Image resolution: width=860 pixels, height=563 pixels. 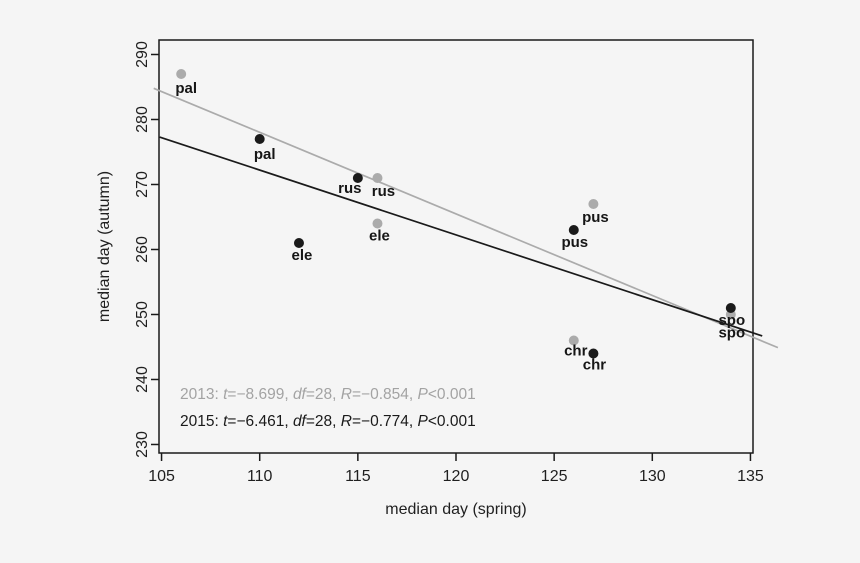 I want to click on point-2015-spo, so click(x=730, y=307).